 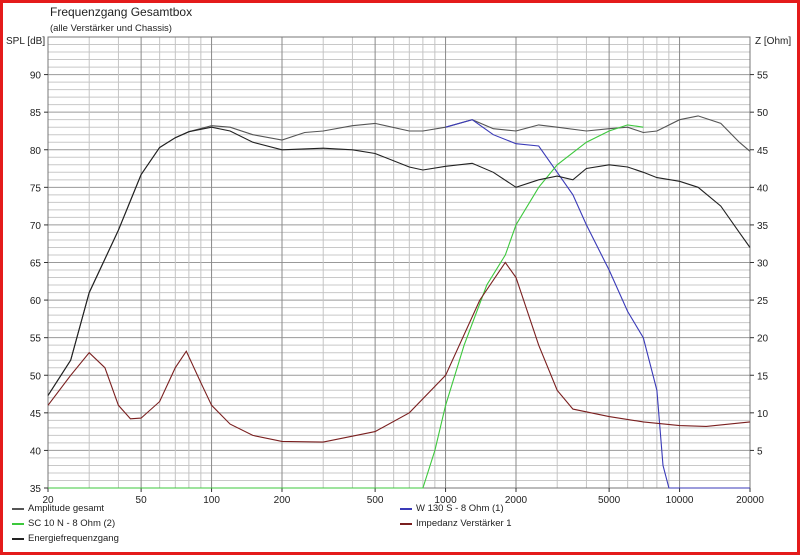 I want to click on y2-tick-label: 10, so click(x=763, y=414).